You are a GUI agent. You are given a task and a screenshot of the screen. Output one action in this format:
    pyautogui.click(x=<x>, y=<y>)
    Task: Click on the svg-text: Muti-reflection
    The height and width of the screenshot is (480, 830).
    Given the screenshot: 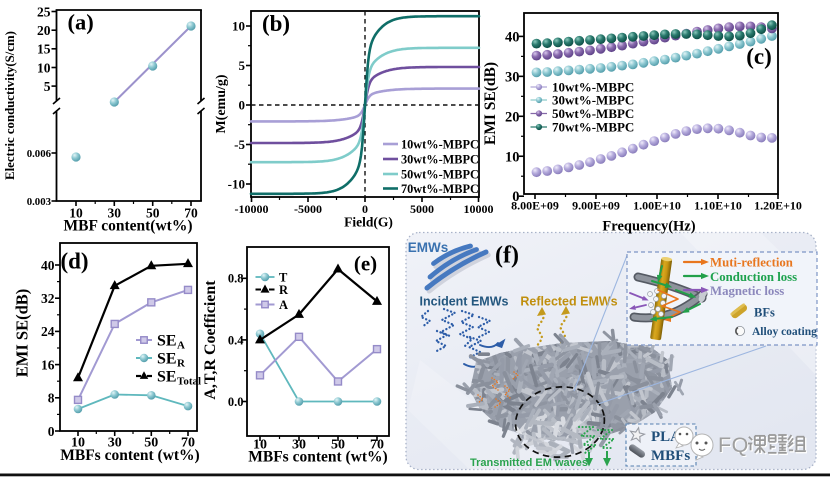 What is the action you would take?
    pyautogui.click(x=751, y=263)
    